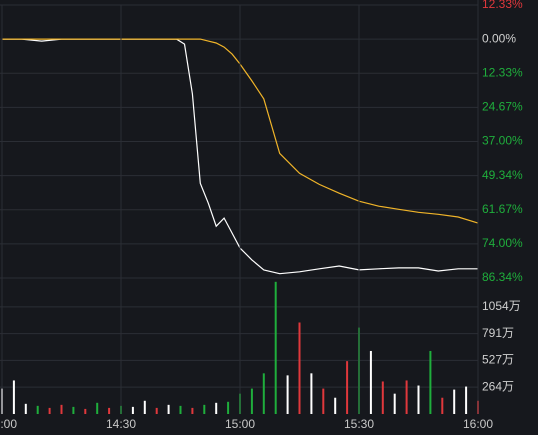 The width and height of the screenshot is (538, 435). What do you see at coordinates (478, 424) in the screenshot?
I see `x-tick-label: 16:00` at bounding box center [478, 424].